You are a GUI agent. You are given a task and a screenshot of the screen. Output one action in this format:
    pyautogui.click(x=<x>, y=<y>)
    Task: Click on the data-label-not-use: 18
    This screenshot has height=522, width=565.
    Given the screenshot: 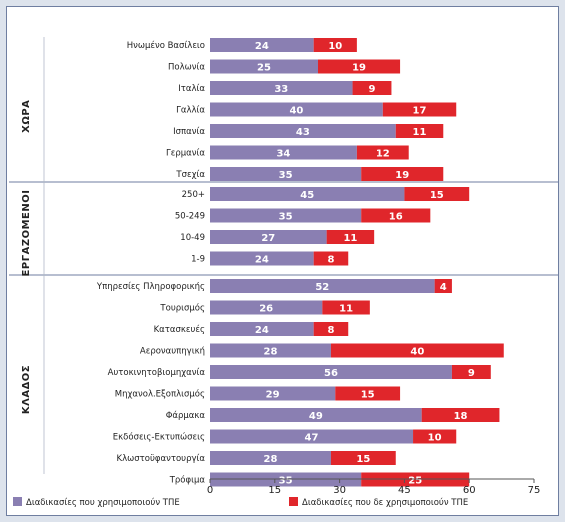 What is the action you would take?
    pyautogui.click(x=461, y=416)
    